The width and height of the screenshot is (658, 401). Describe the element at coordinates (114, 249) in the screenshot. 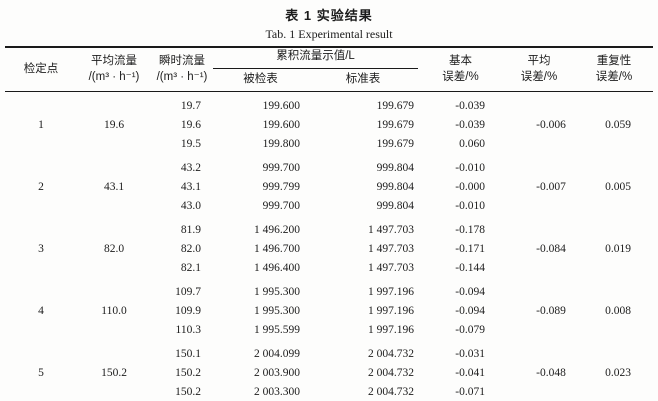

I see `cell-avg-flow: 82.0` at that location.